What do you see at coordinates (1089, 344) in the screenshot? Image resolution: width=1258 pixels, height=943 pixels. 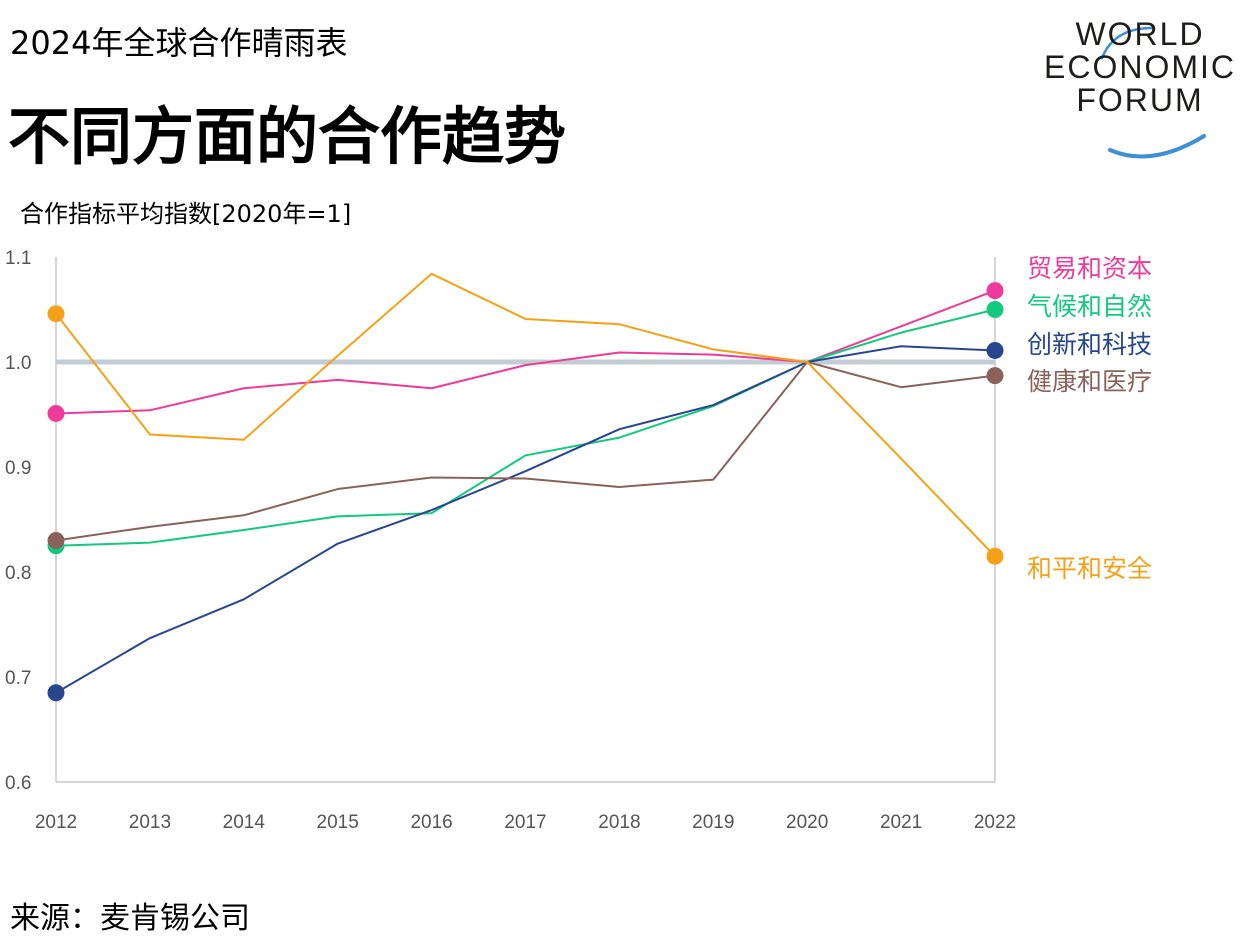 I see `series-label: 创新和科技` at bounding box center [1089, 344].